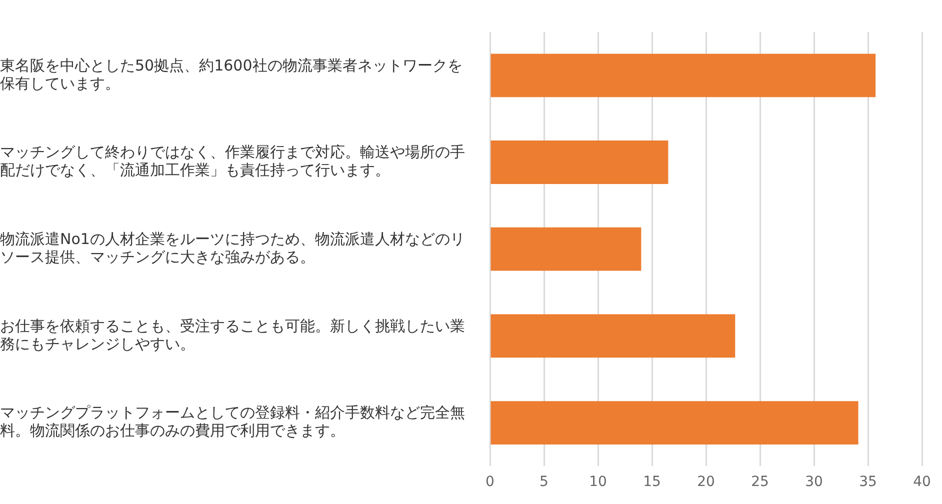 The image size is (942, 504). Describe the element at coordinates (232, 422) in the screenshot. I see `y-tick-label: マッチングプラットフォームとしての登録料・紹介手数料など完全無料。物流関係のお仕事のみの費用で利用できます。` at that location.